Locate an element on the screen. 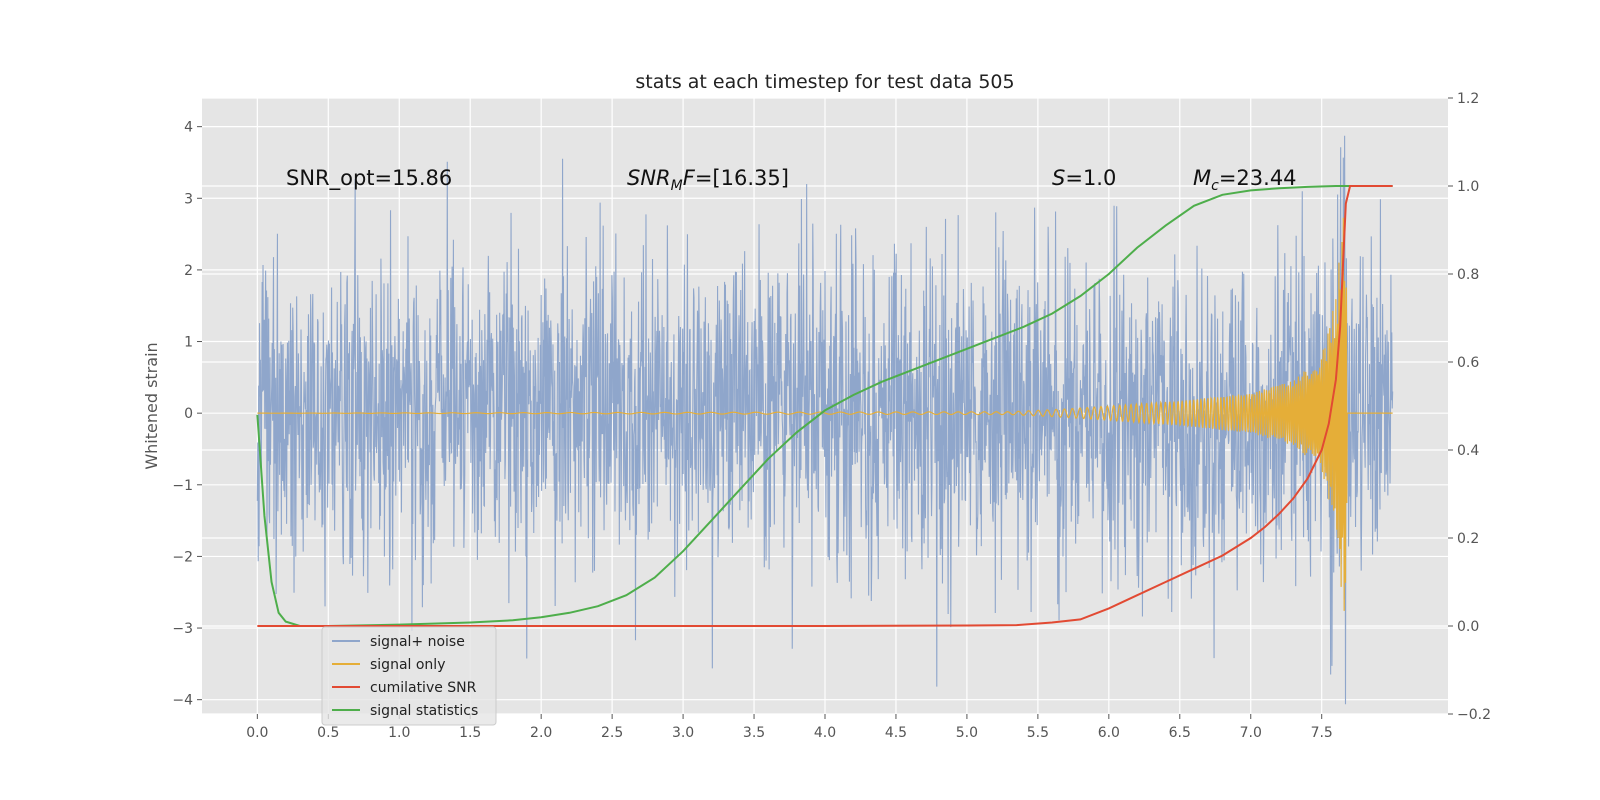 The image size is (1600, 800). annotation-snr-opt: SNR_opt=15.86 is located at coordinates (369, 178).